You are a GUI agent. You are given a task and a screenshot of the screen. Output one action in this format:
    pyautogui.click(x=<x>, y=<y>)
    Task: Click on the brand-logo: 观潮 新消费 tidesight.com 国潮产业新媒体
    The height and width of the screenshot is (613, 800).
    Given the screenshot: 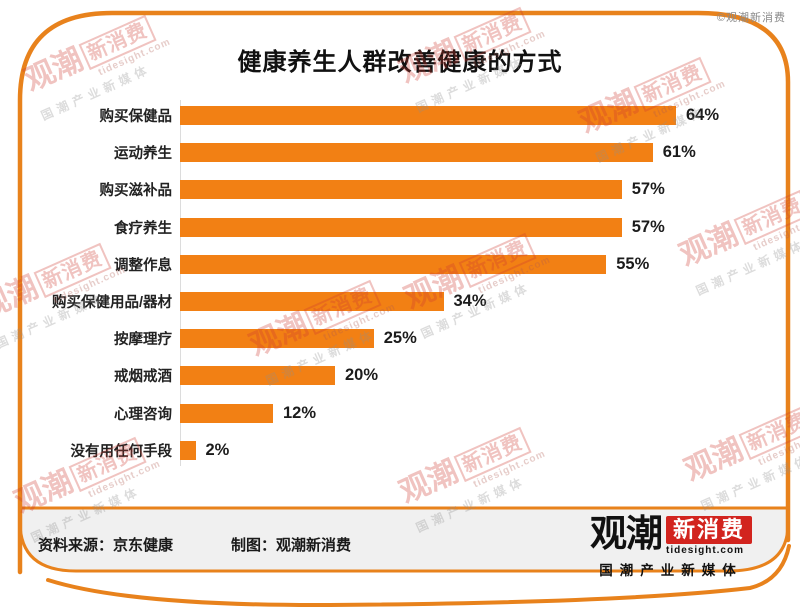 What is the action you would take?
    pyautogui.click(x=671, y=546)
    